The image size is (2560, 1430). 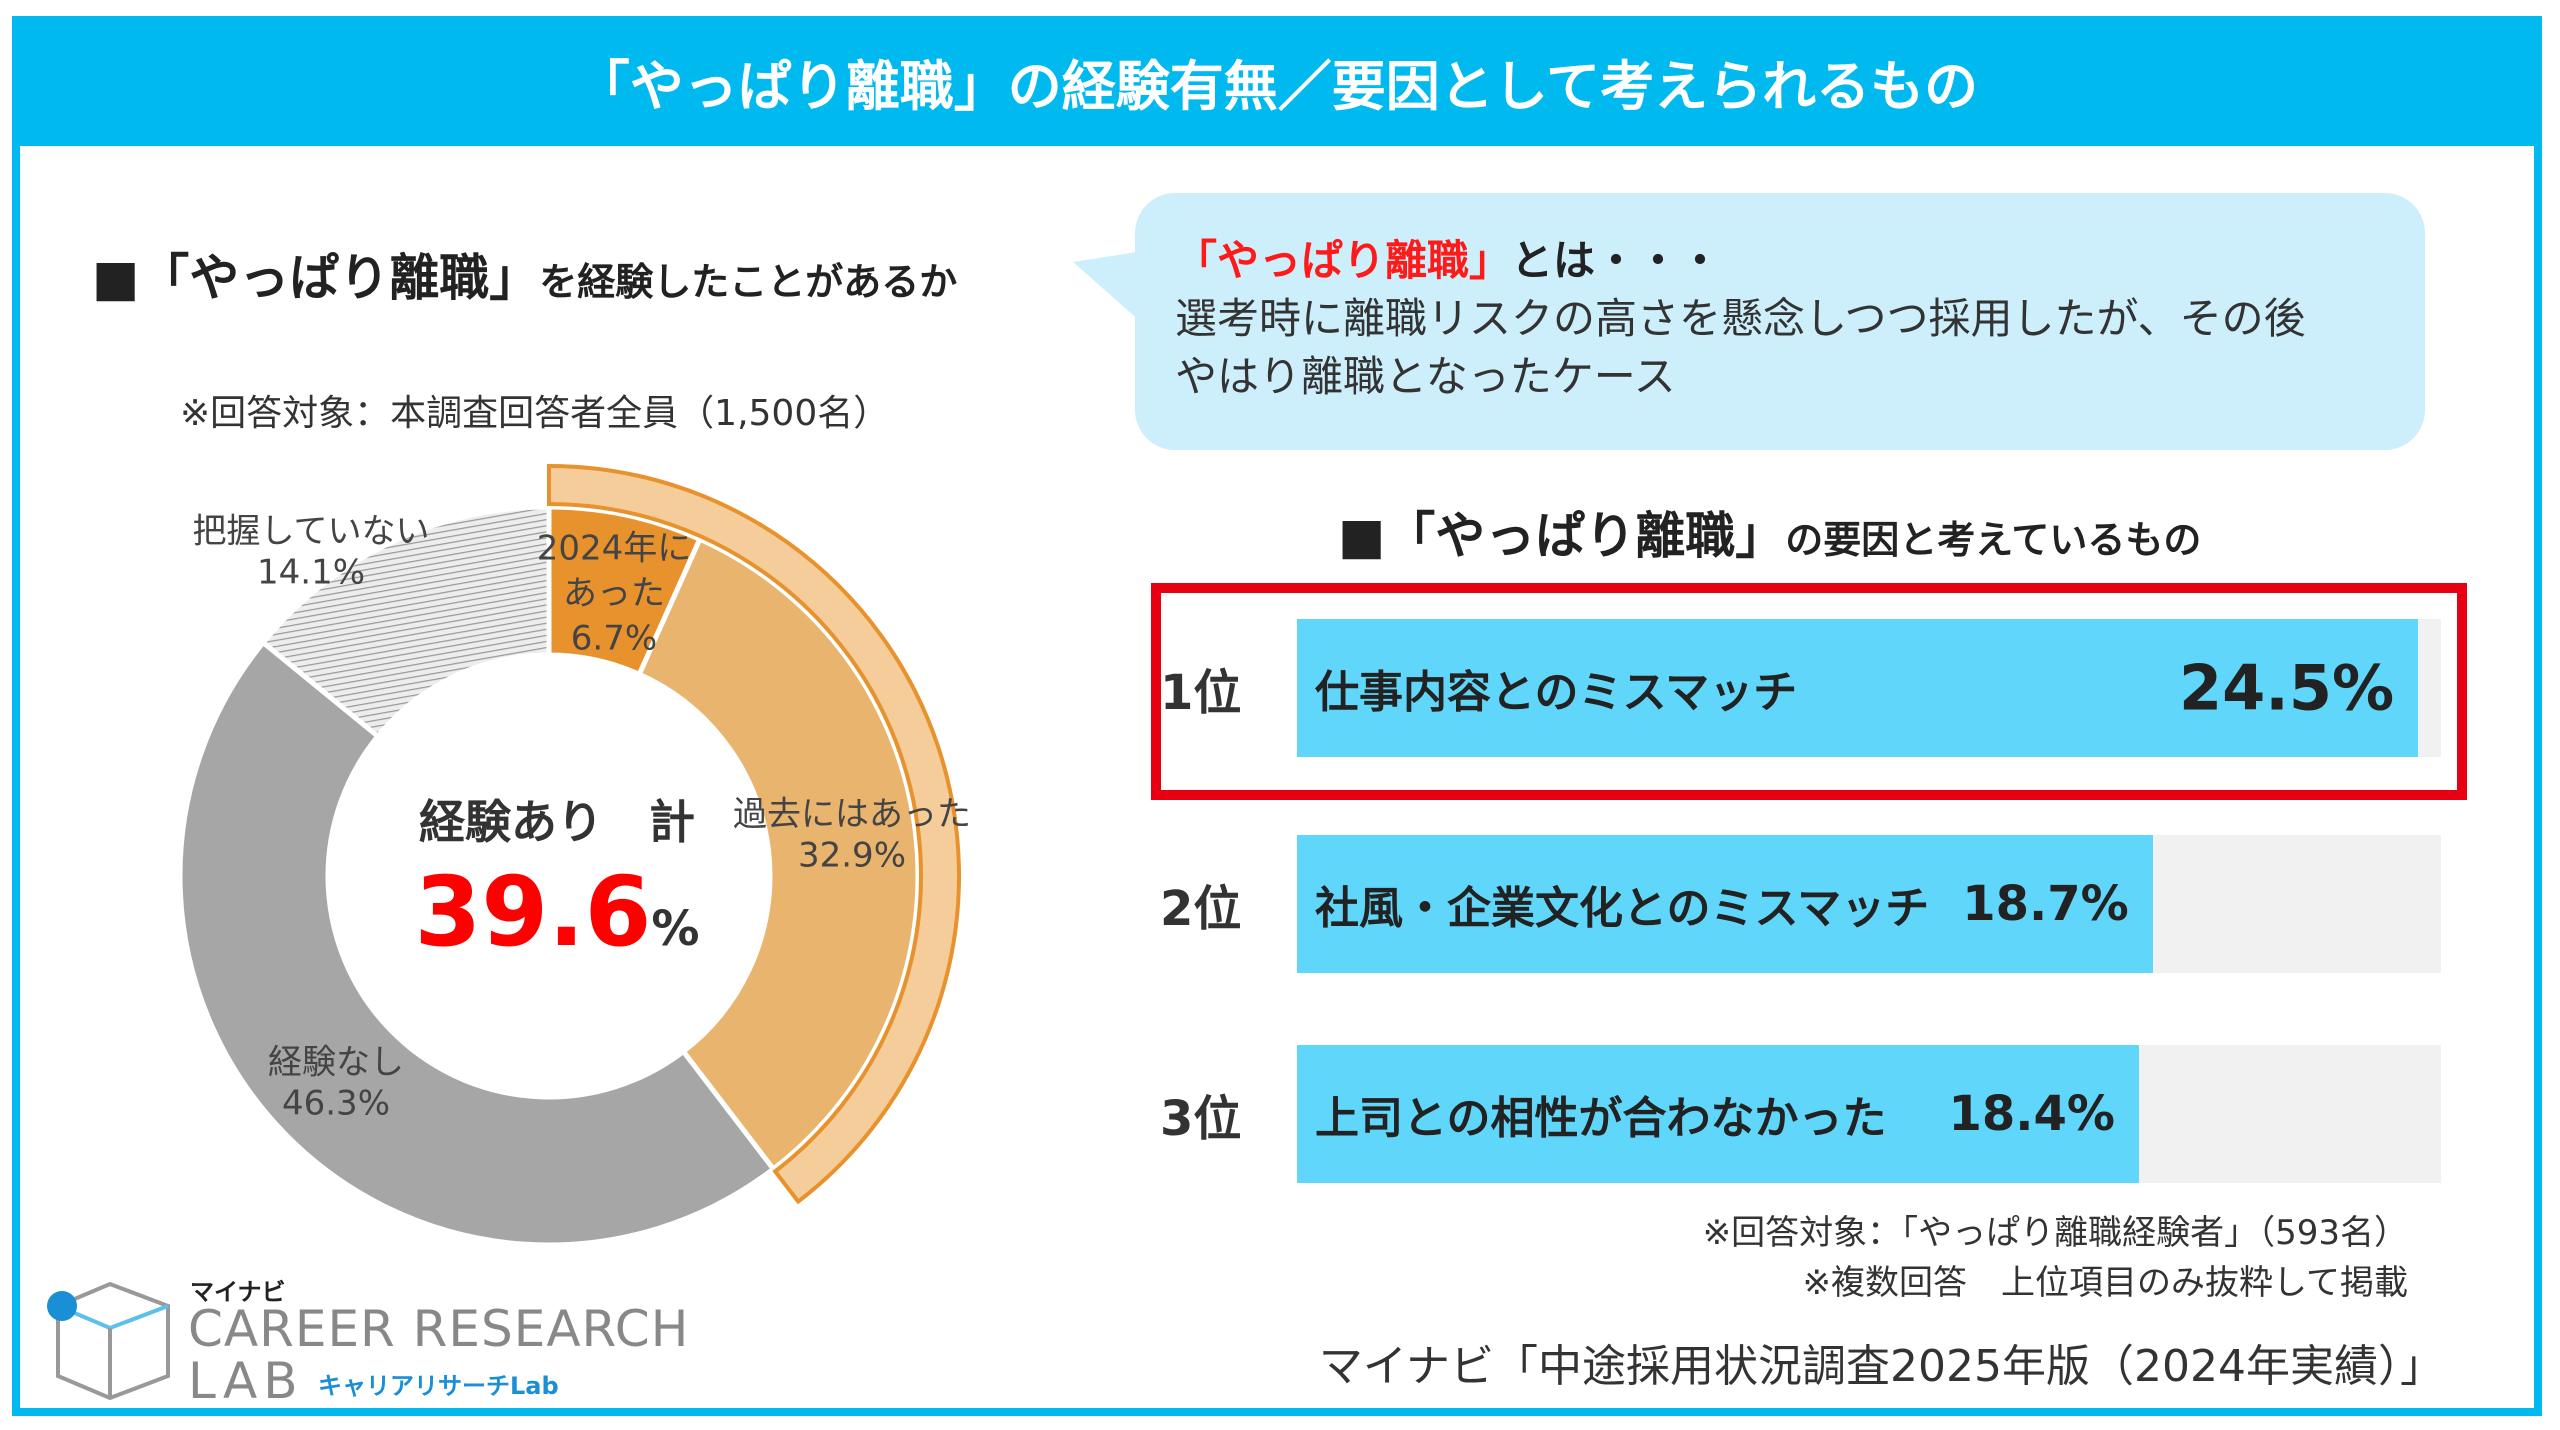 I want to click on slice-label-2024: 2024年に あった 6.7%, so click(x=614, y=594).